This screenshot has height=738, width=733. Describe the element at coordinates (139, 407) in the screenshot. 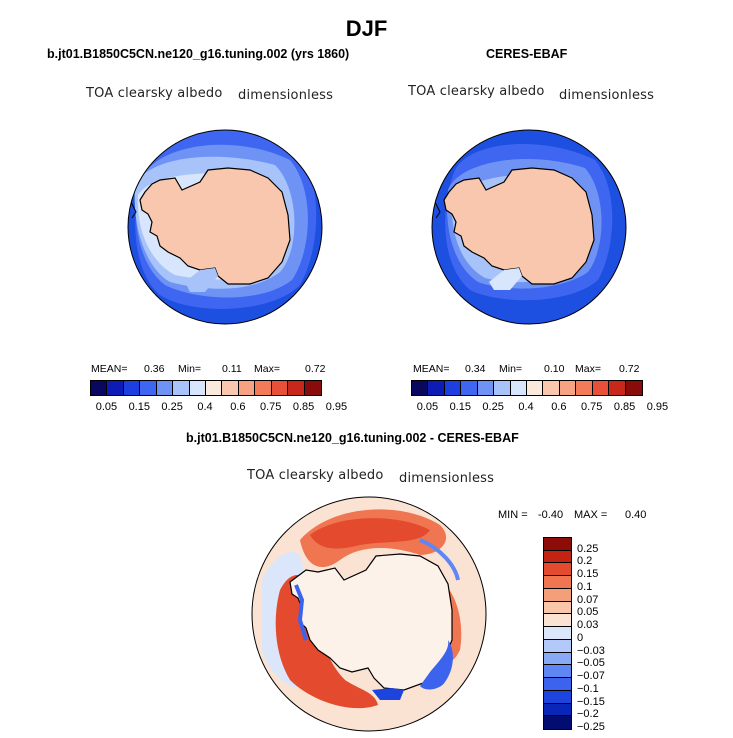

I see `panel-1-colorbar-tick-label: 0.15` at that location.